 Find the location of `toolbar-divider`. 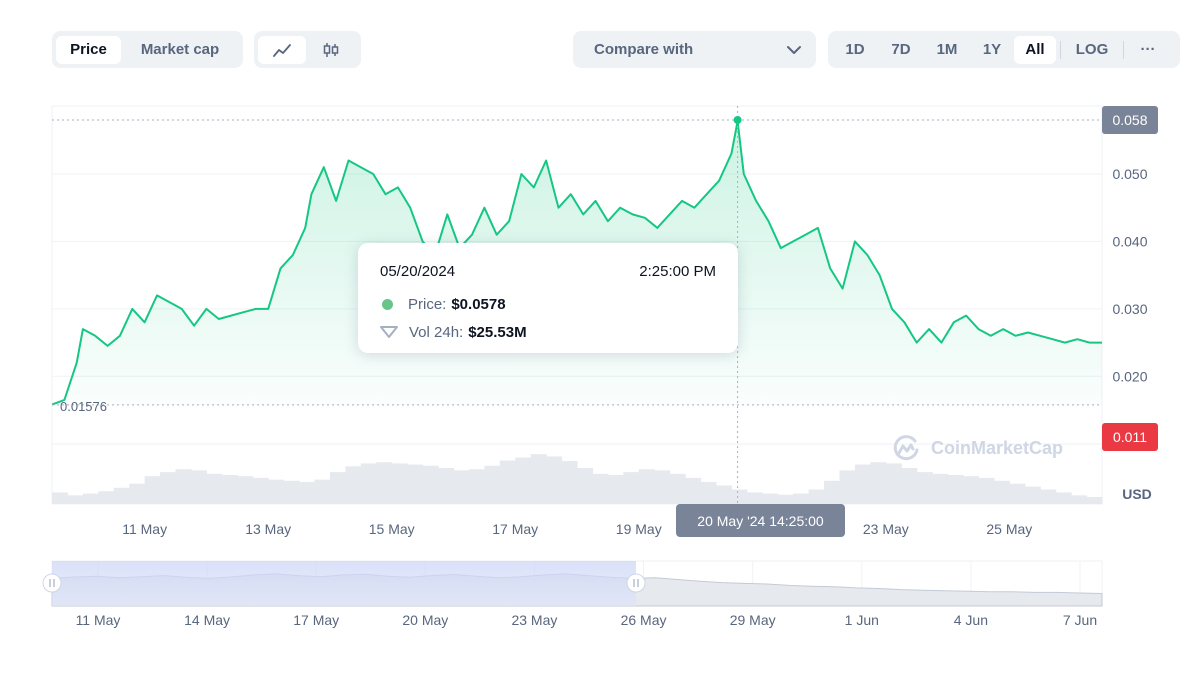

toolbar-divider is located at coordinates (1060, 49).